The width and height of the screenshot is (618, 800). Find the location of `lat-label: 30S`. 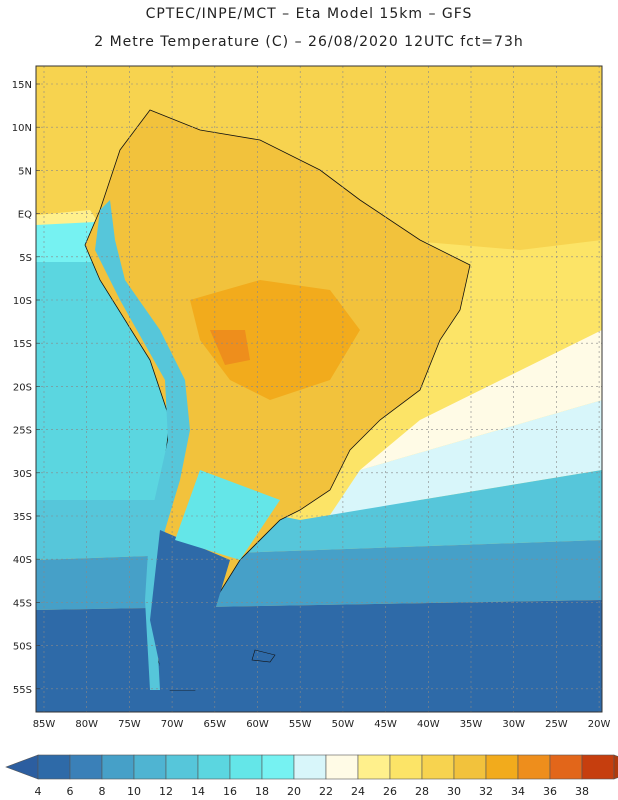

lat-label: 30S is located at coordinates (22, 474).